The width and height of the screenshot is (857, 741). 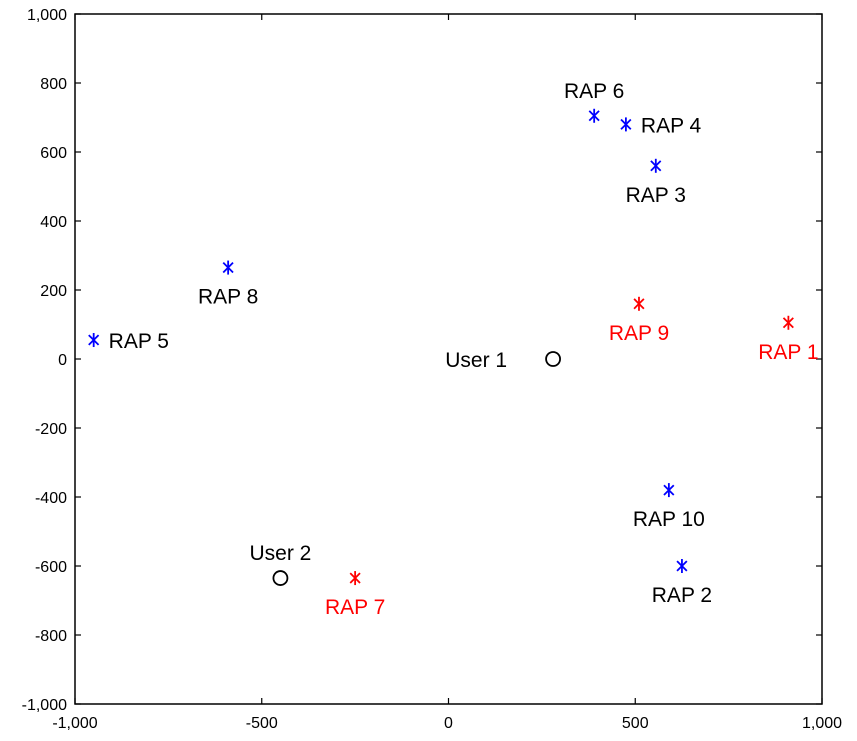 I want to click on y-tick-label: 200, so click(x=53, y=291).